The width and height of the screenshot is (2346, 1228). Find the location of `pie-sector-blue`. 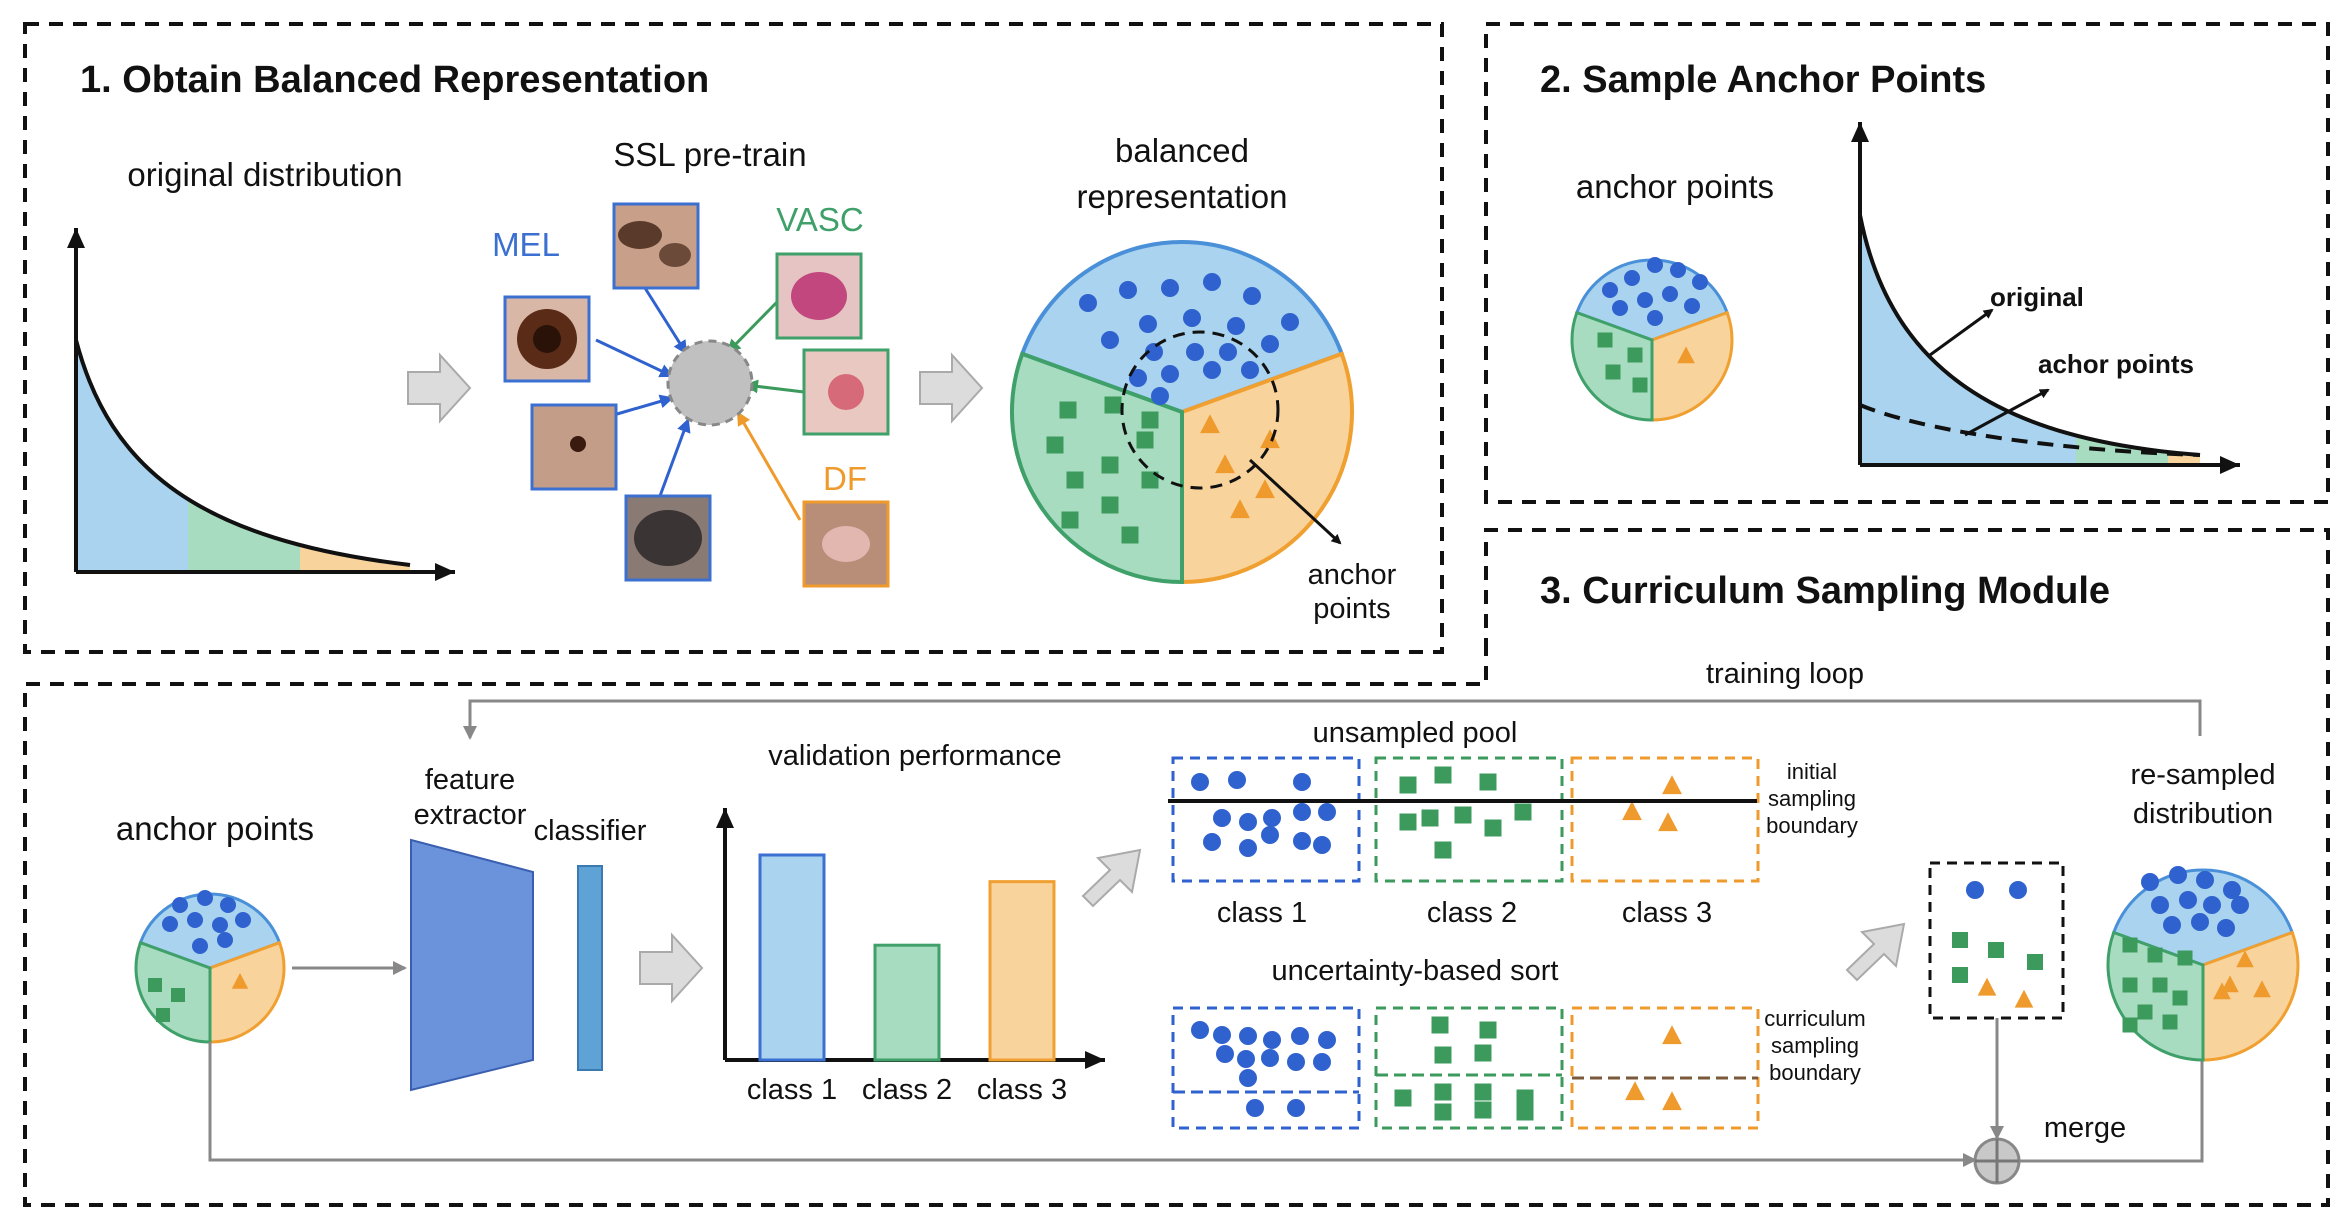

pie-sector-blue is located at coordinates (1182, 327).